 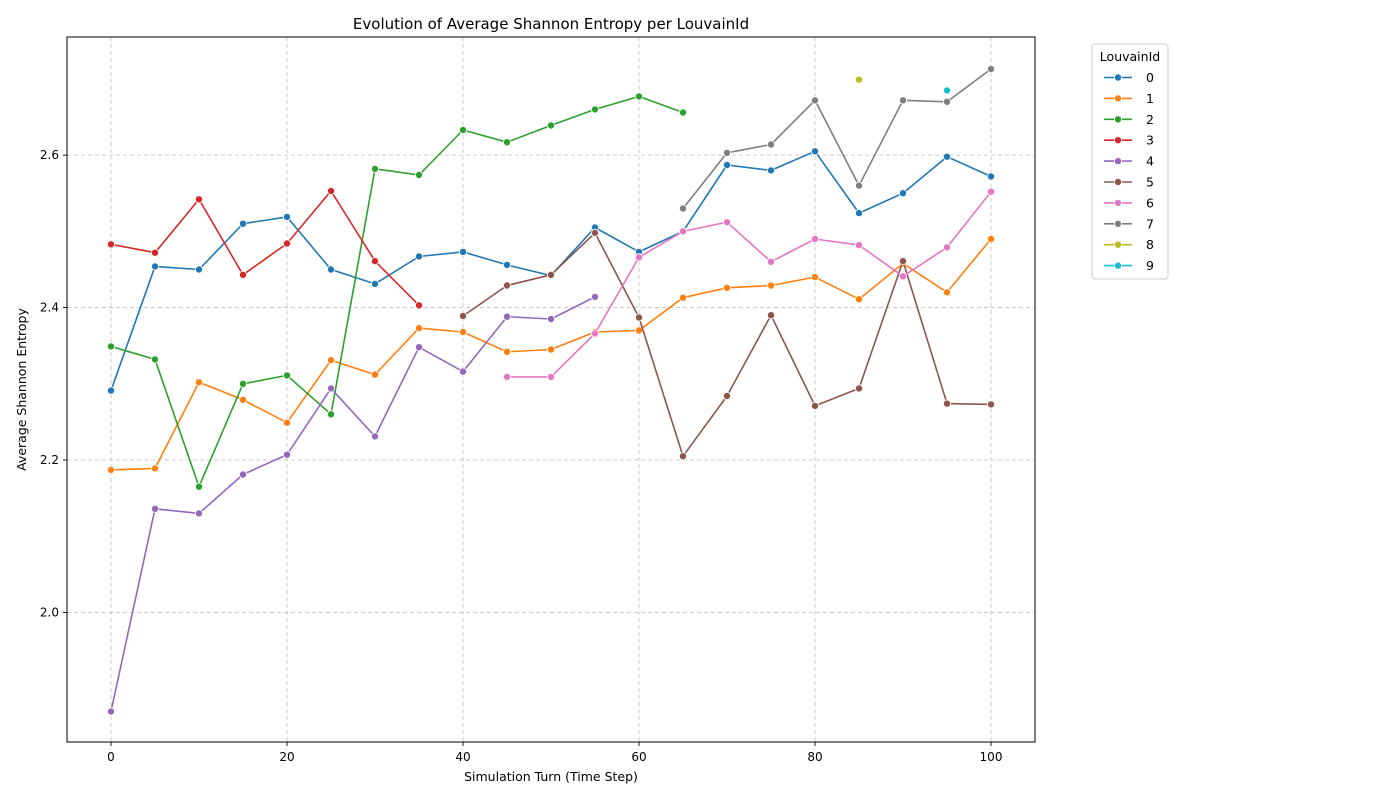 I want to click on legend-label: 8, so click(x=1150, y=244).